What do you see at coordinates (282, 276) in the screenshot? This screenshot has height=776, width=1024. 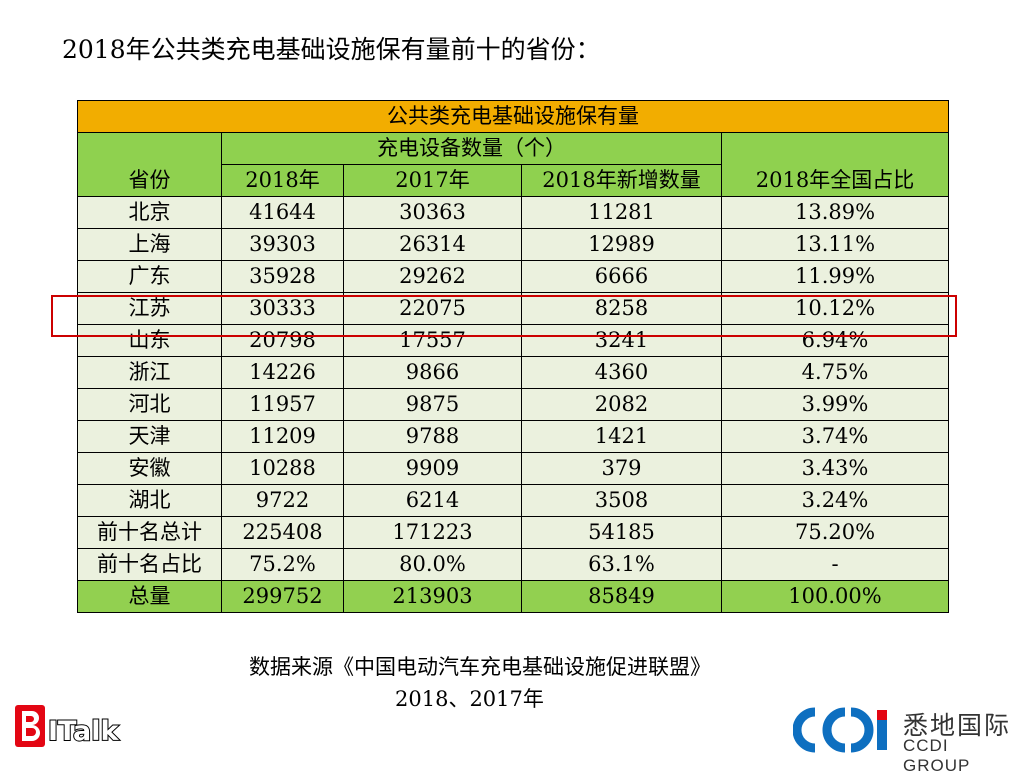 I see `table-cell: 35928` at bounding box center [282, 276].